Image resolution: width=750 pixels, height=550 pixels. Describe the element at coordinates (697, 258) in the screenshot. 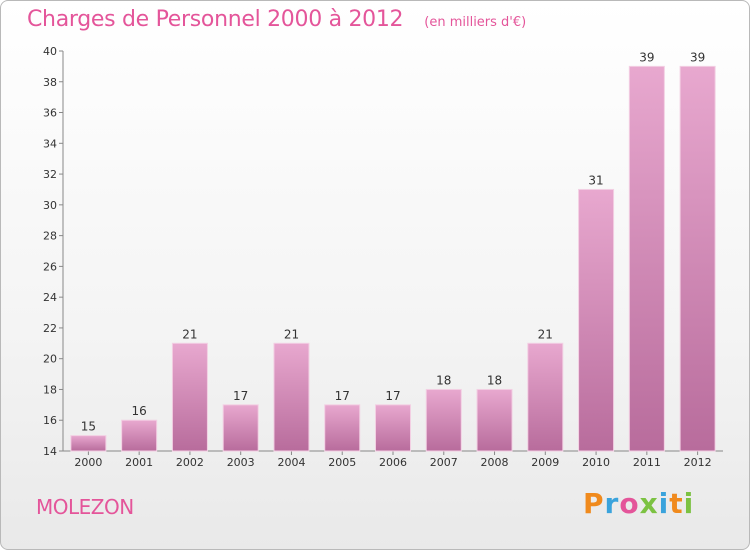

I see `bar-2012` at that location.